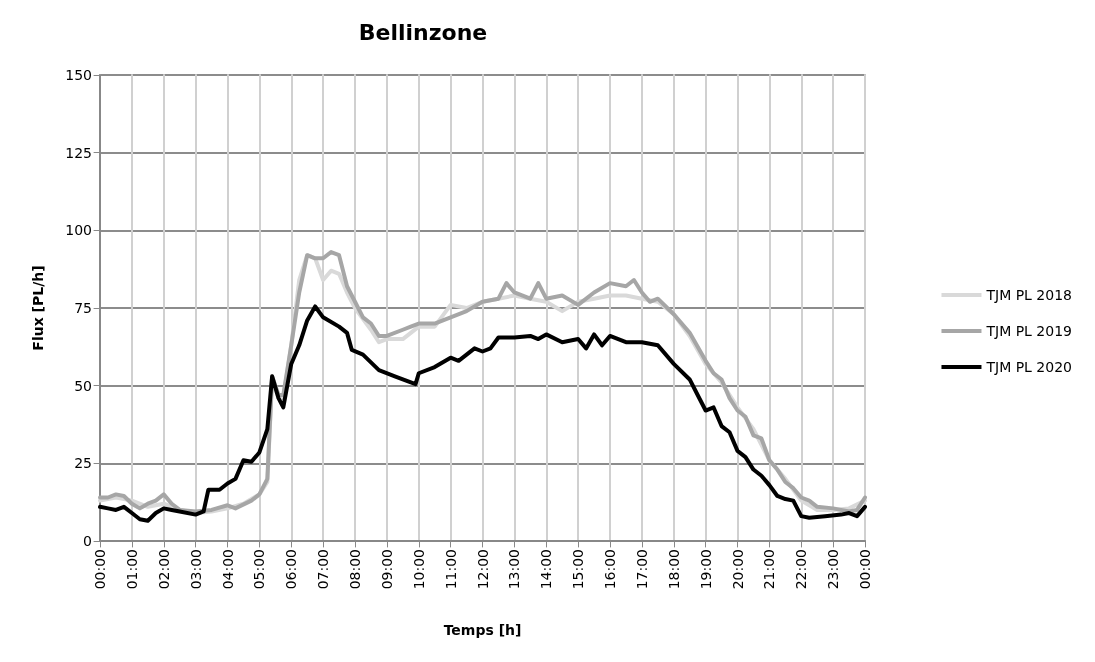 This screenshot has width=1095, height=662. I want to click on x-tick-label: 06:00, so click(291, 569).